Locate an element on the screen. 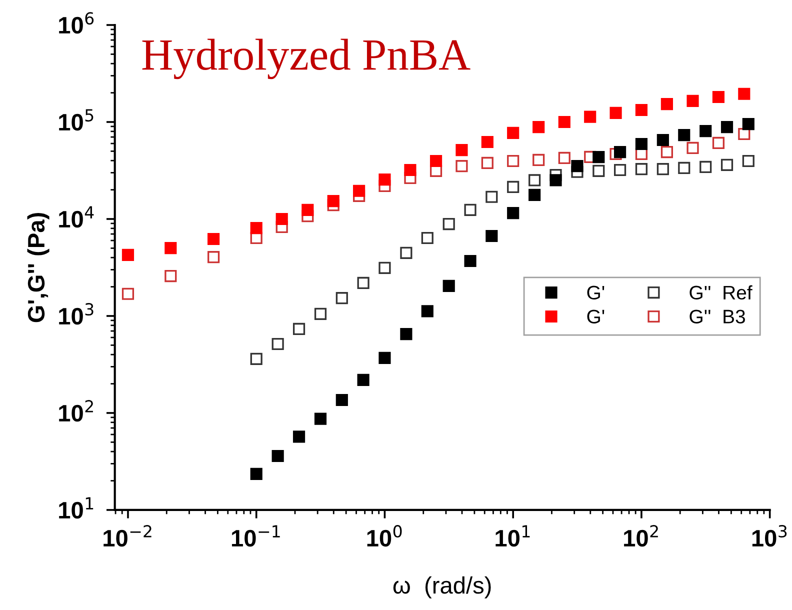 The image size is (792, 610). chart-title: Hydrolyzed PnBA is located at coordinates (306, 59).